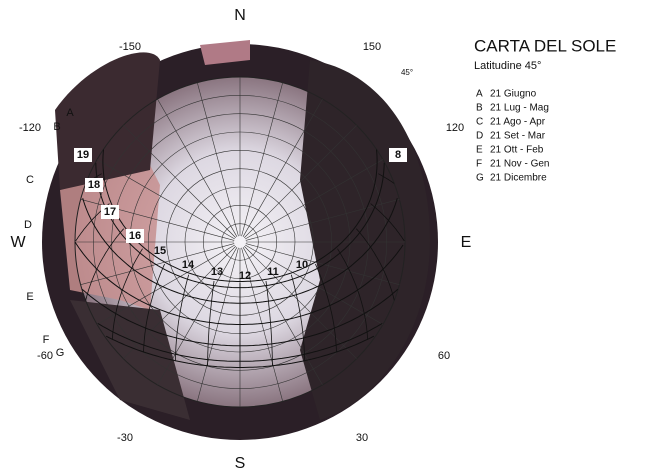 This screenshot has height=474, width=646. Describe the element at coordinates (513, 94) in the screenshot. I see `legend-text: 21 Giugno` at that location.